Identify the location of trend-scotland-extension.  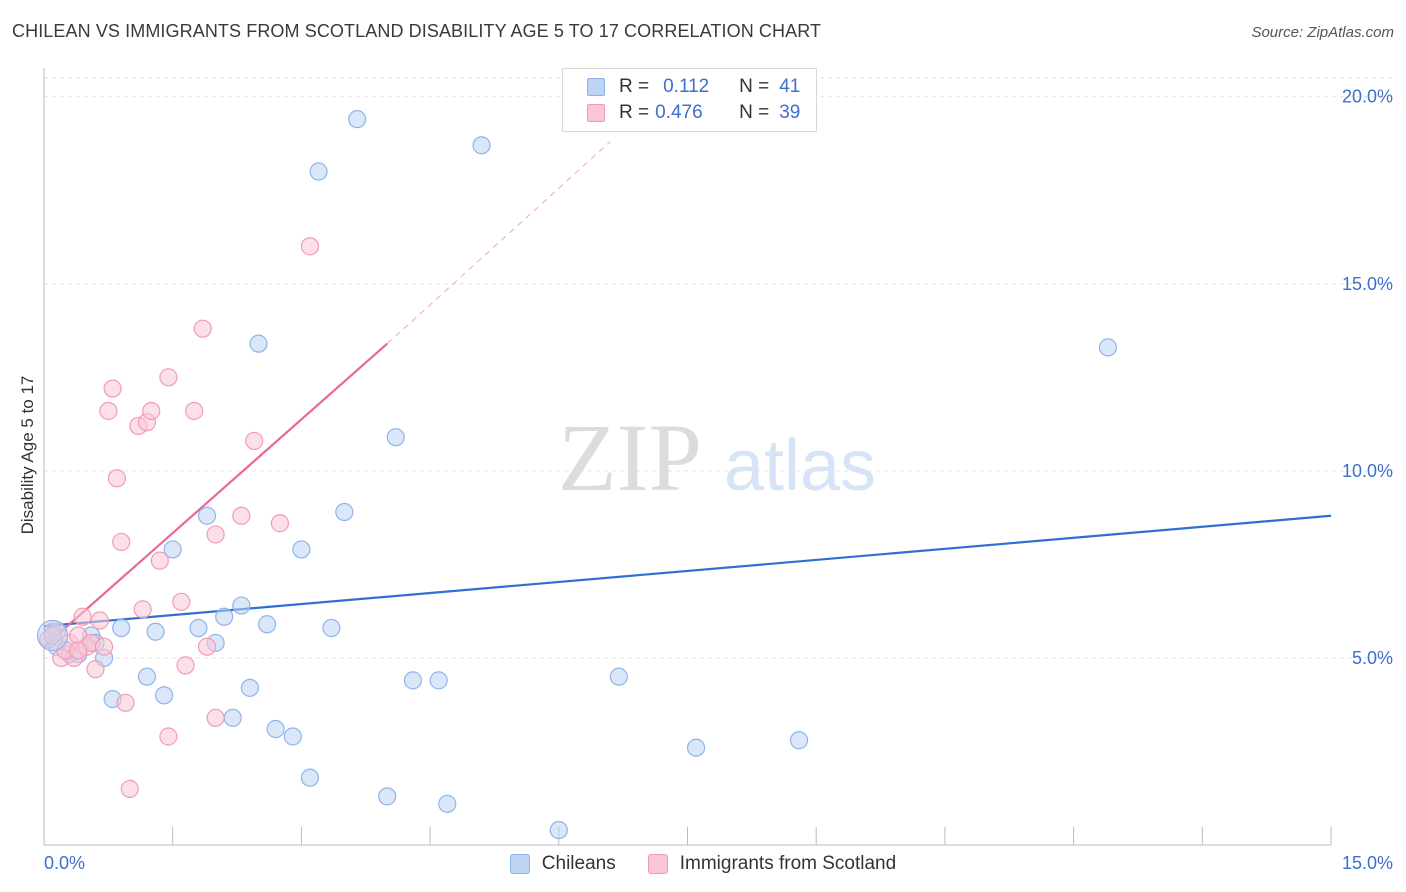
(498, 243).